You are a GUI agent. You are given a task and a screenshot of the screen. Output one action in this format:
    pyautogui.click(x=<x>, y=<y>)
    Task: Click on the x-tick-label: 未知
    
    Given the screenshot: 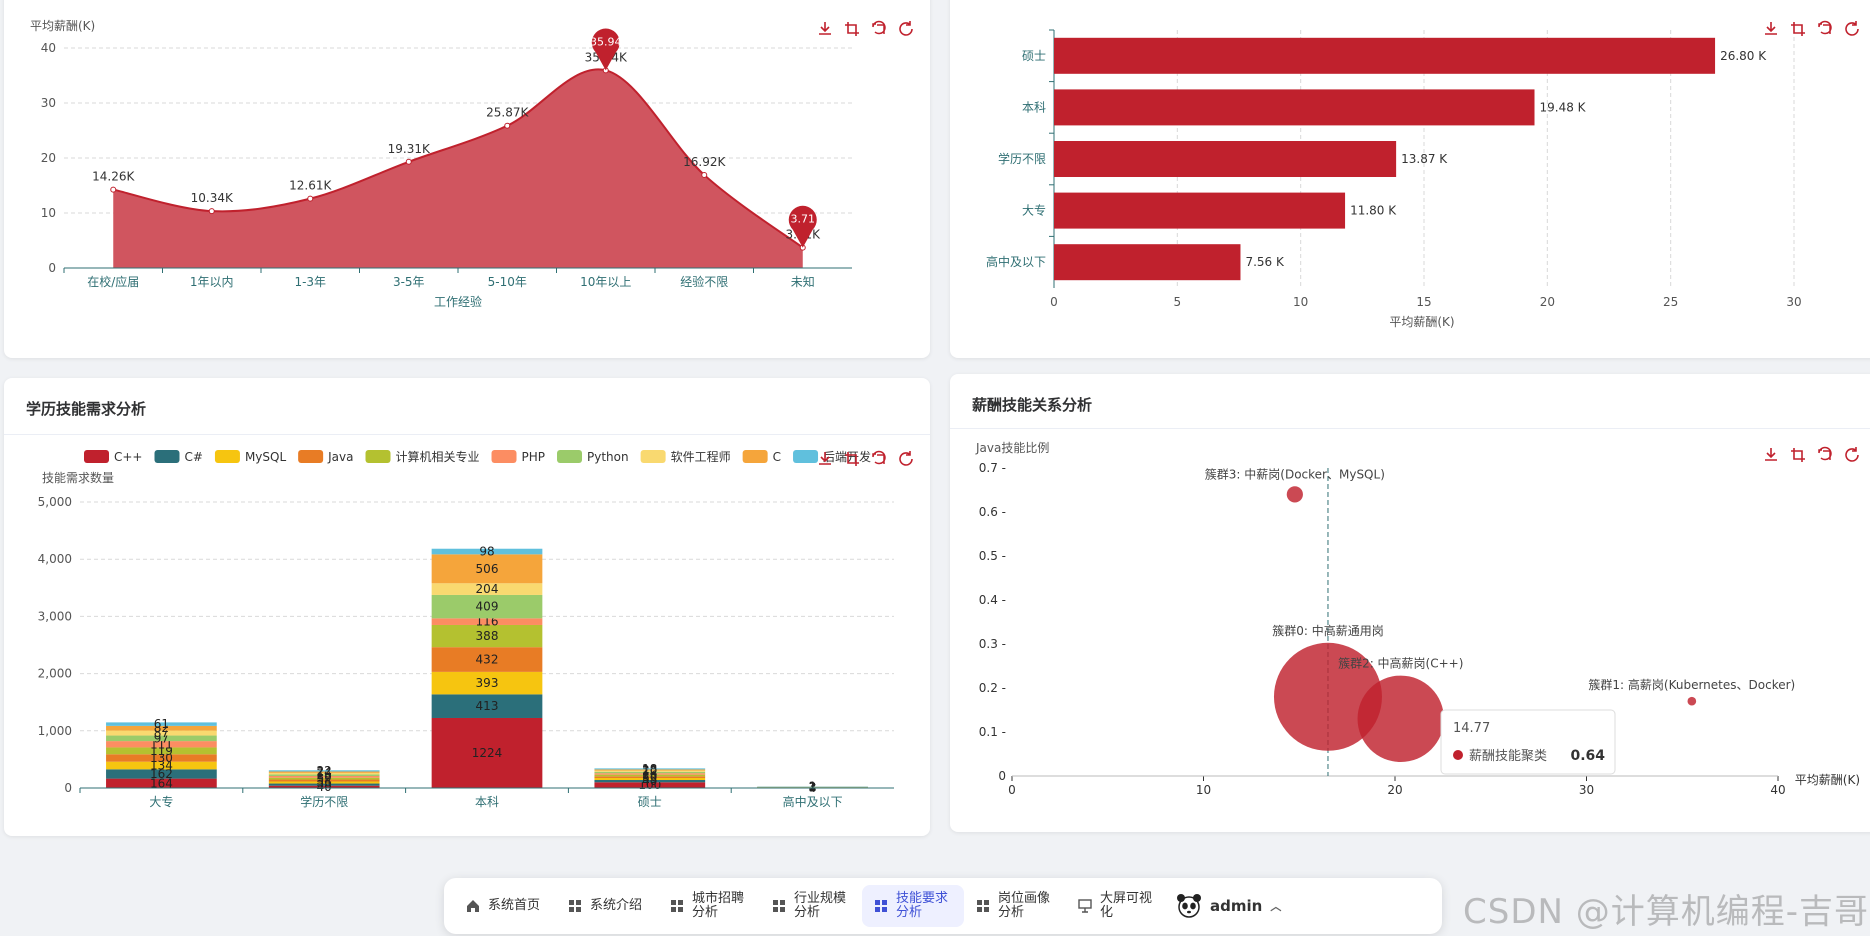 What is the action you would take?
    pyautogui.click(x=803, y=282)
    